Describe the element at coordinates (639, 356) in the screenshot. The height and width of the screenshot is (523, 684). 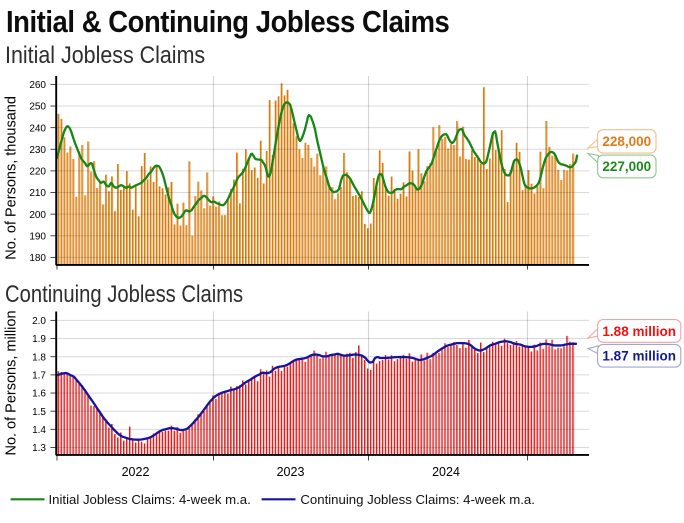
I see `svg-text: 1.87 million` at that location.